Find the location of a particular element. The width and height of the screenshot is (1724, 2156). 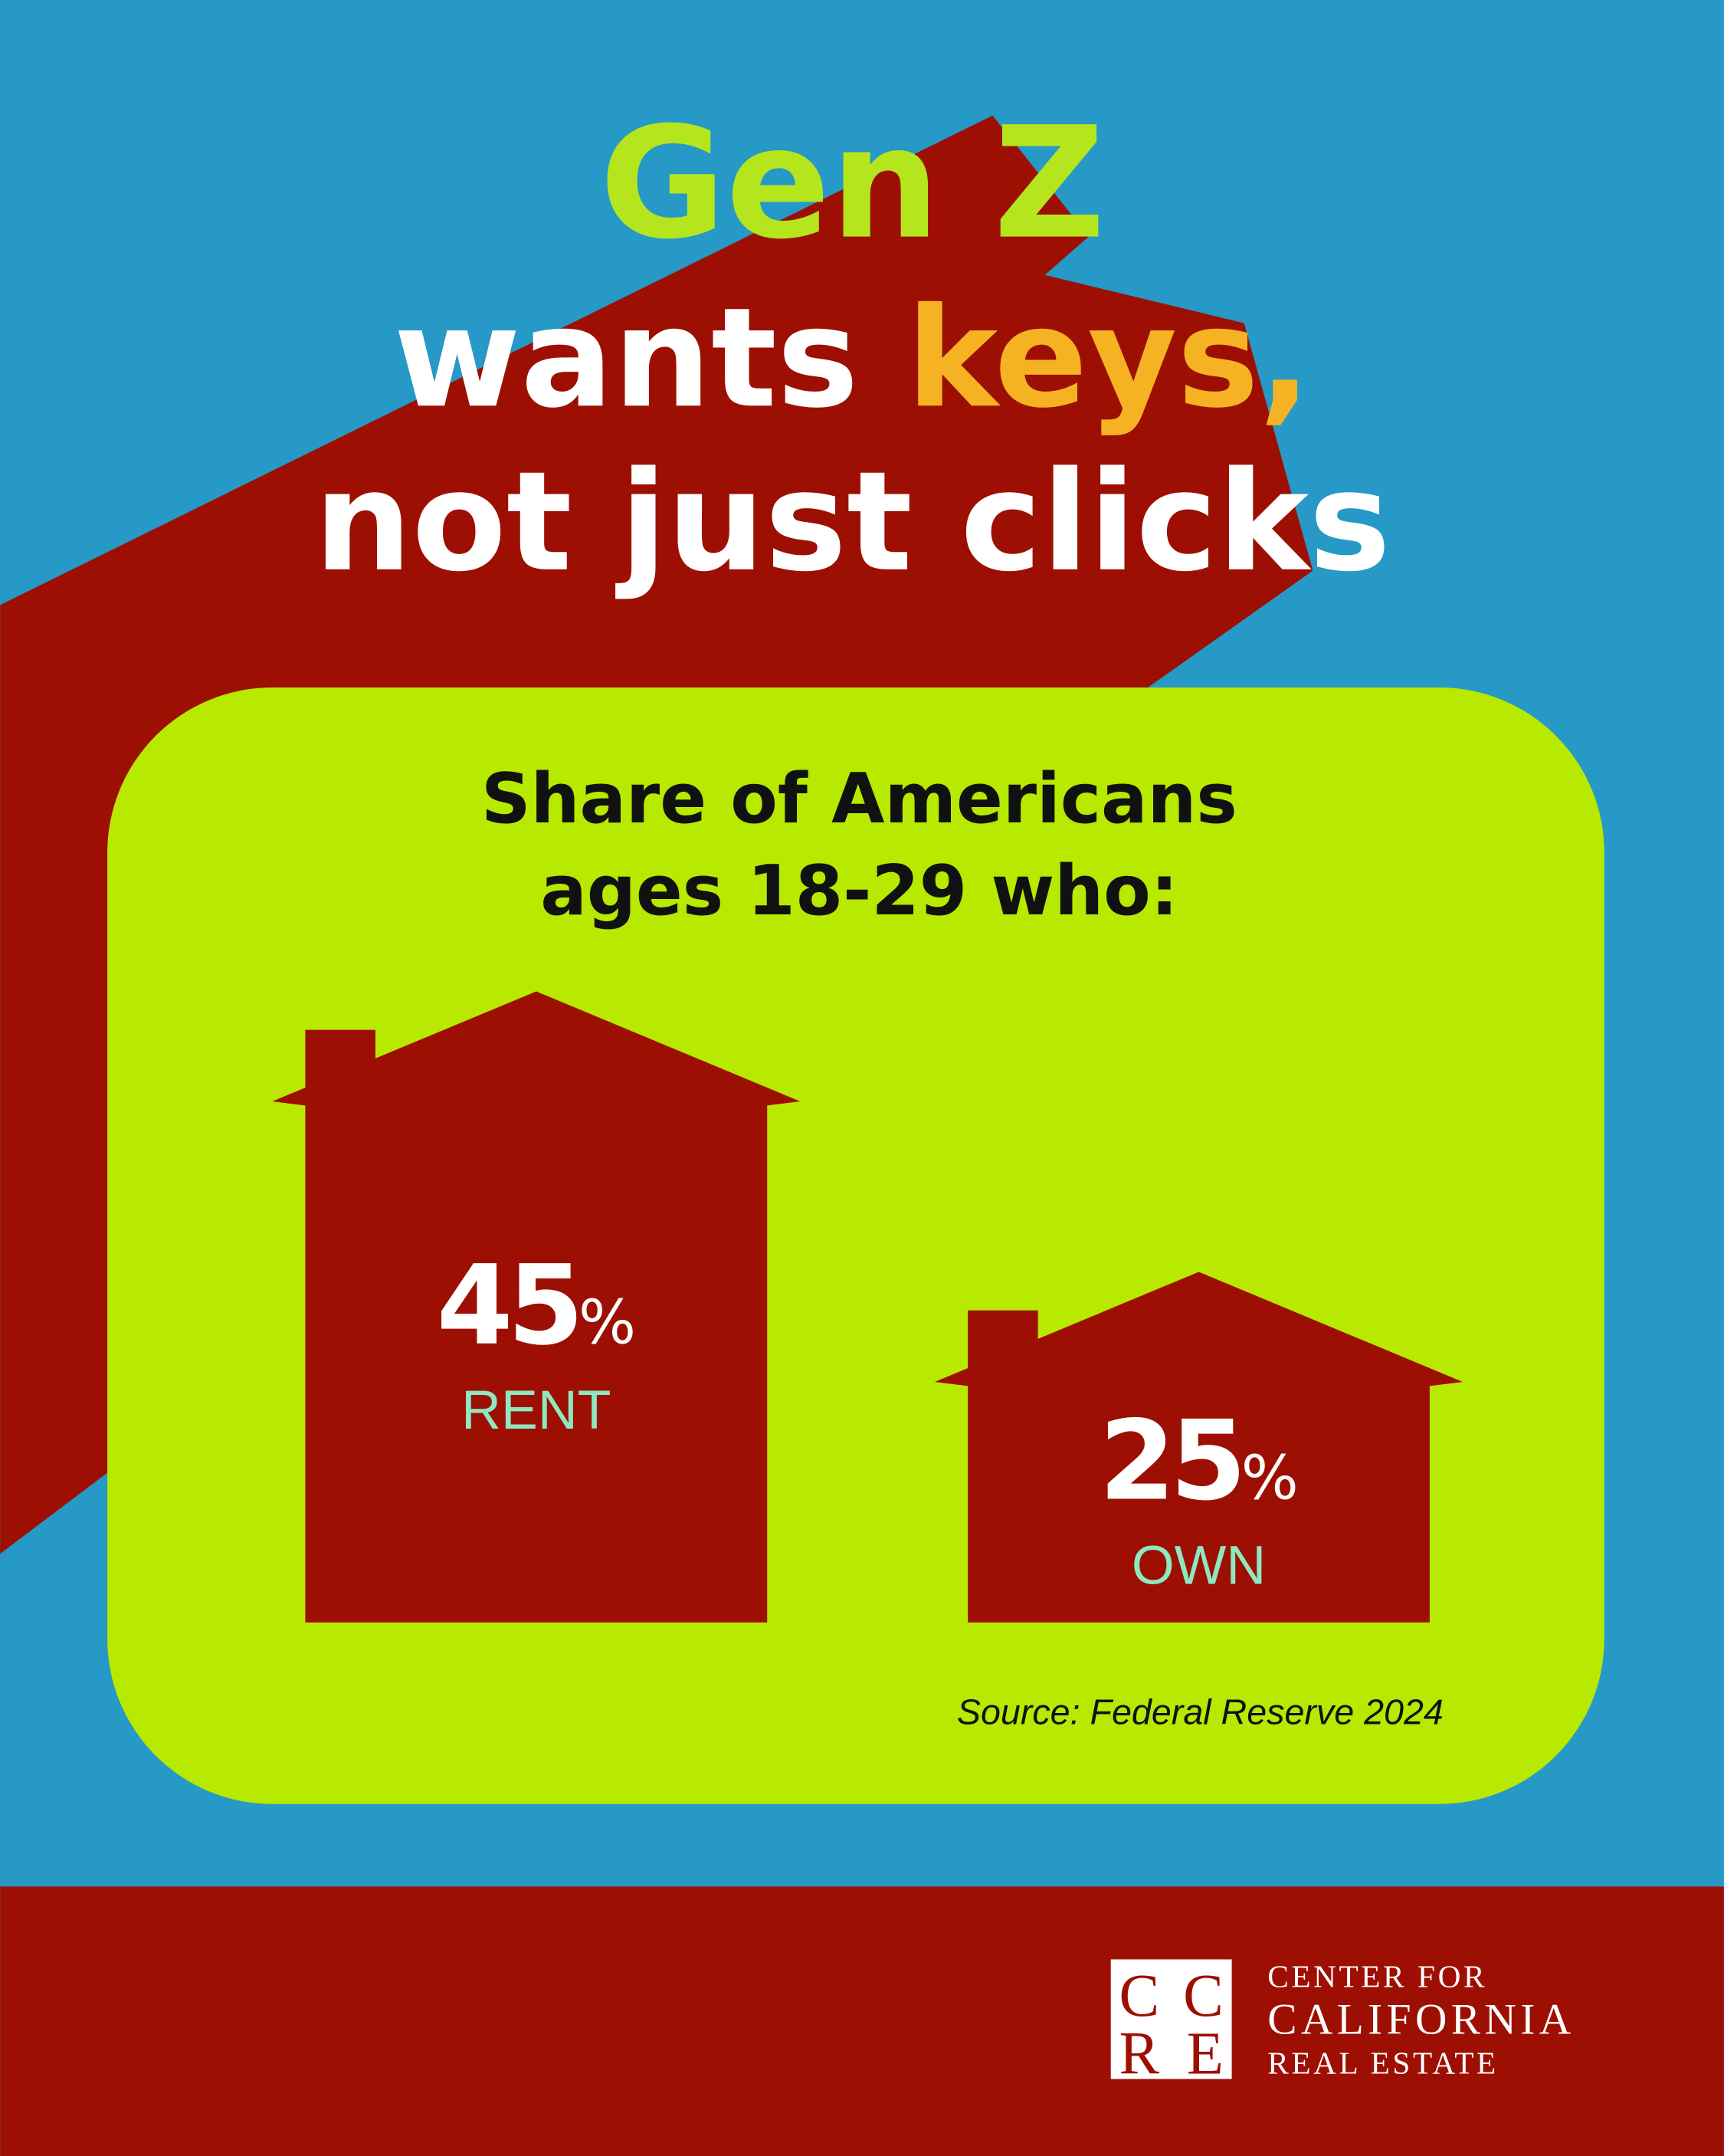

category-label: RENT is located at coordinates (536, 1410).